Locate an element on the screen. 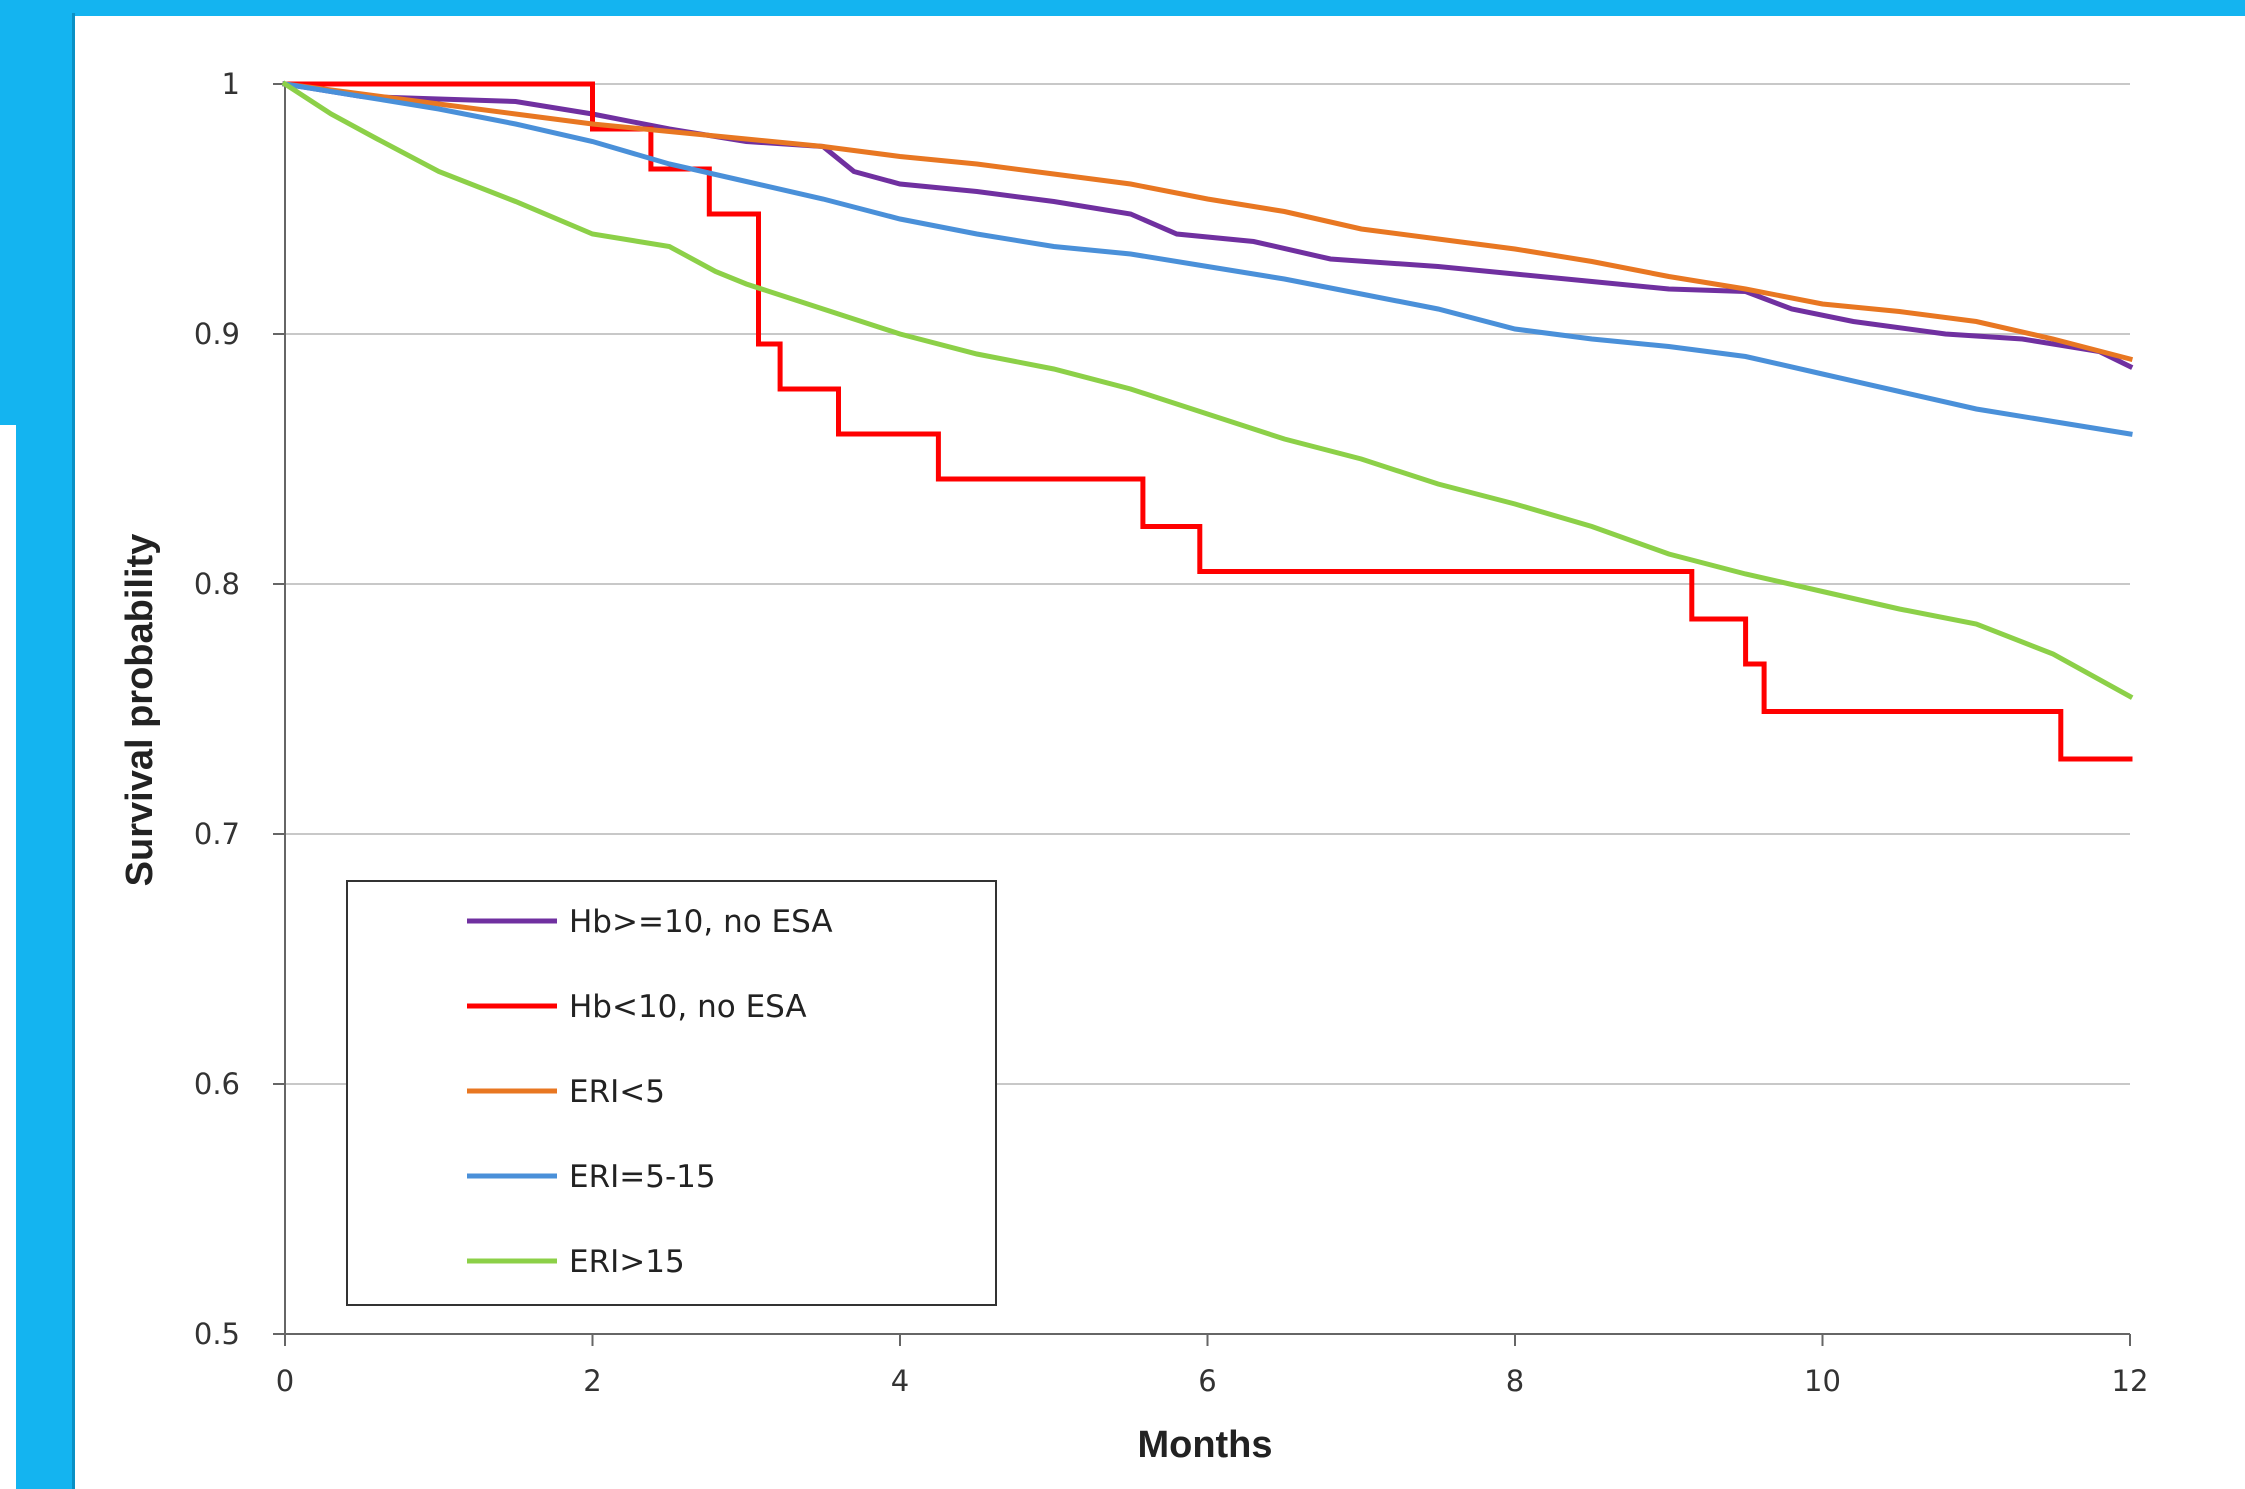 The image size is (2245, 1489). legend-box is located at coordinates (671, 1093).